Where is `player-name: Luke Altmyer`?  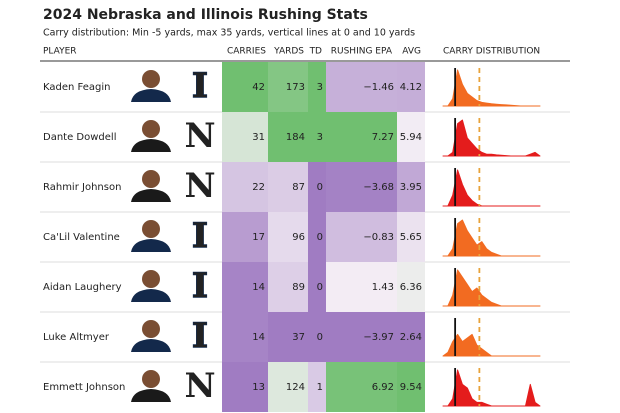 player-name: Luke Altmyer is located at coordinates (76, 337).